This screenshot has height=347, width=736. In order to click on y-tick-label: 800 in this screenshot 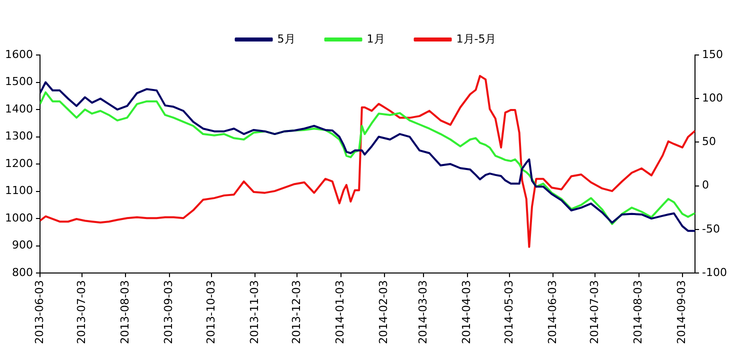, I will do `click(22, 272)`.